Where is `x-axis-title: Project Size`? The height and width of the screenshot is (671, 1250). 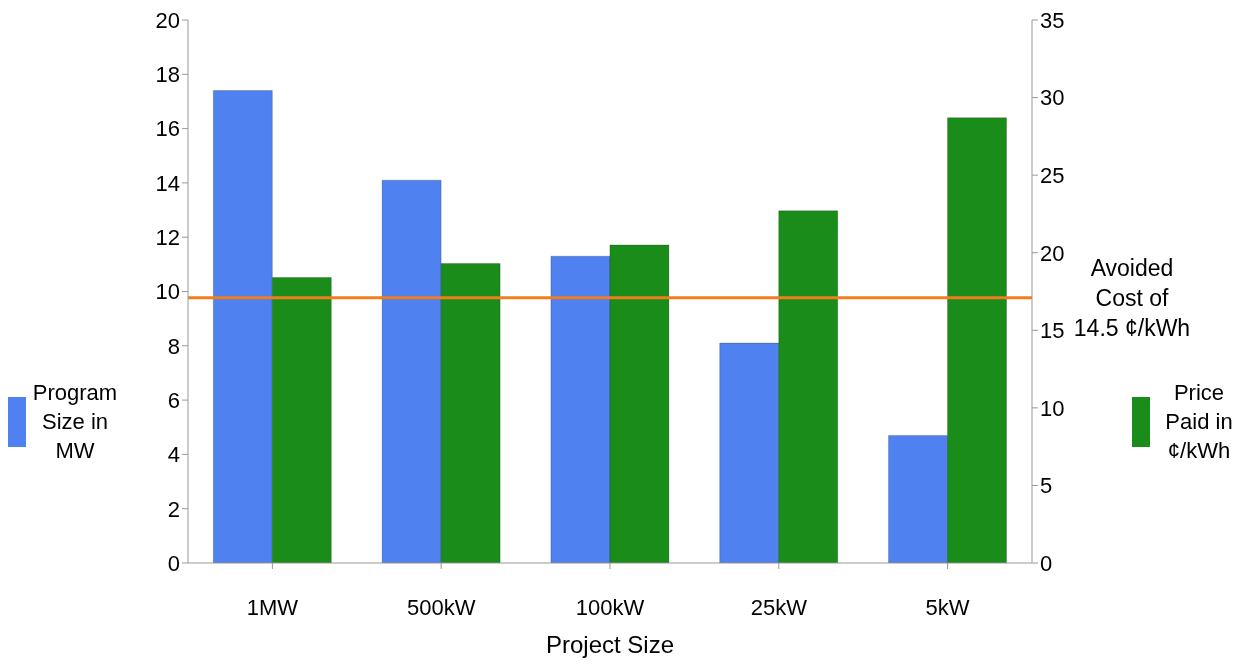 x-axis-title: Project Size is located at coordinates (610, 644).